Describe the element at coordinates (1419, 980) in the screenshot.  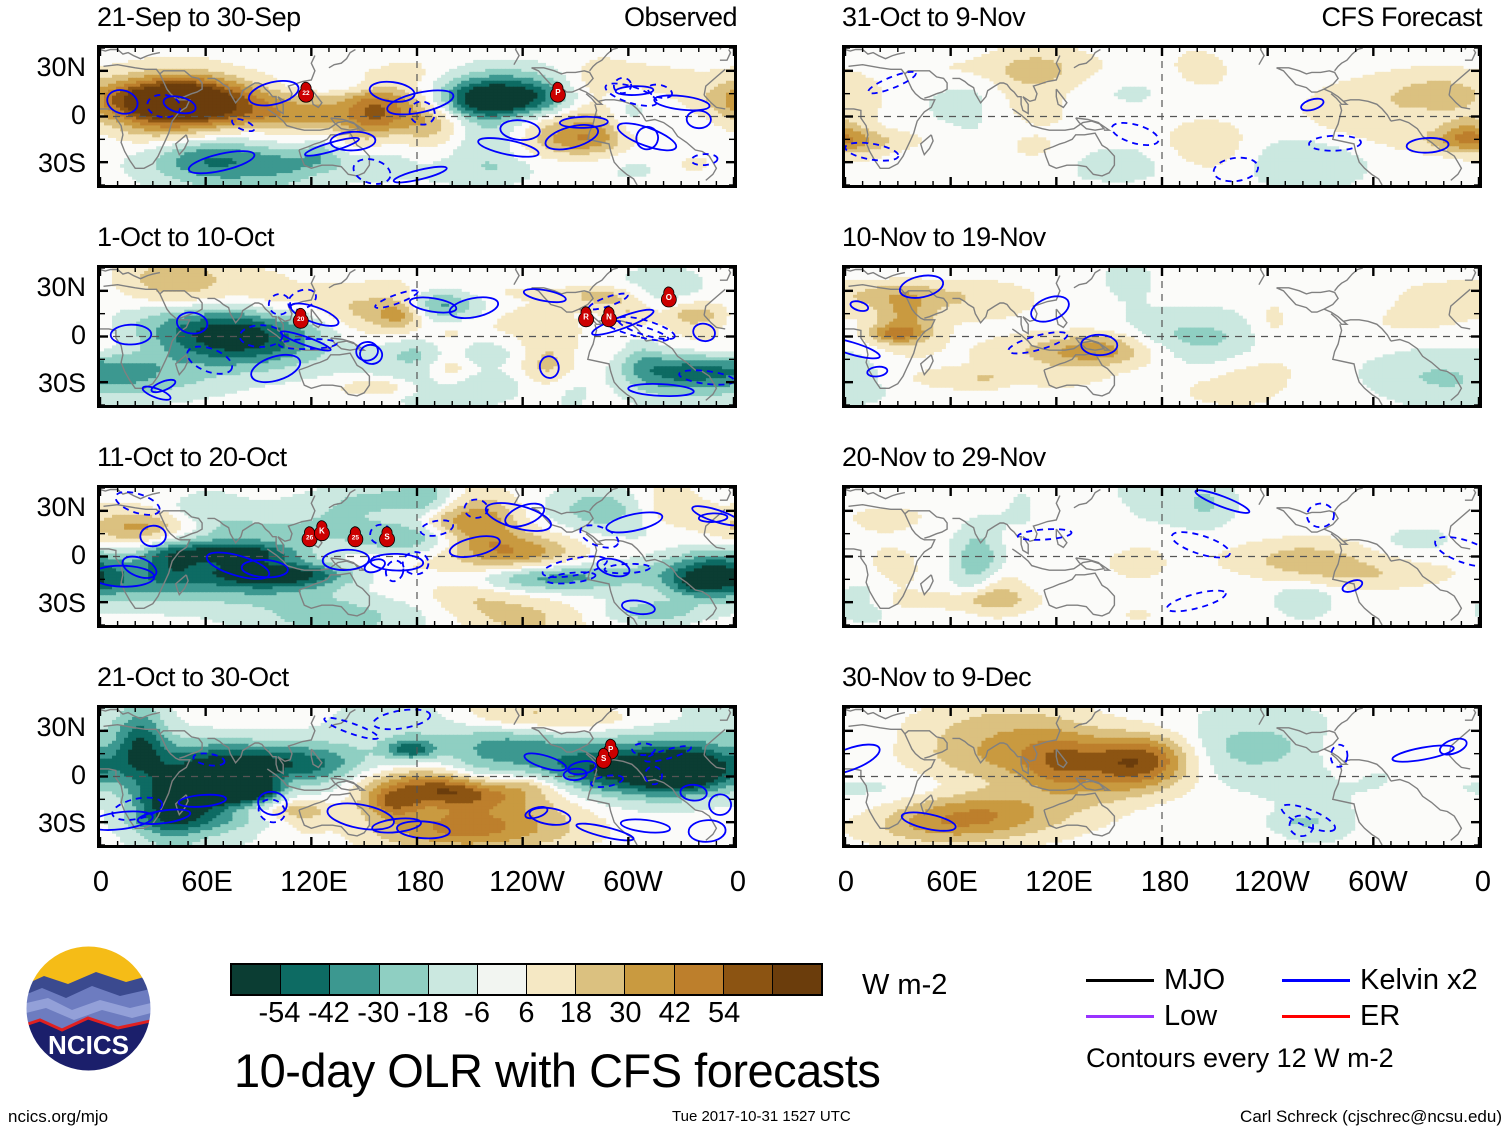
I see `legend-label-kelvin: Kelvin x2` at that location.